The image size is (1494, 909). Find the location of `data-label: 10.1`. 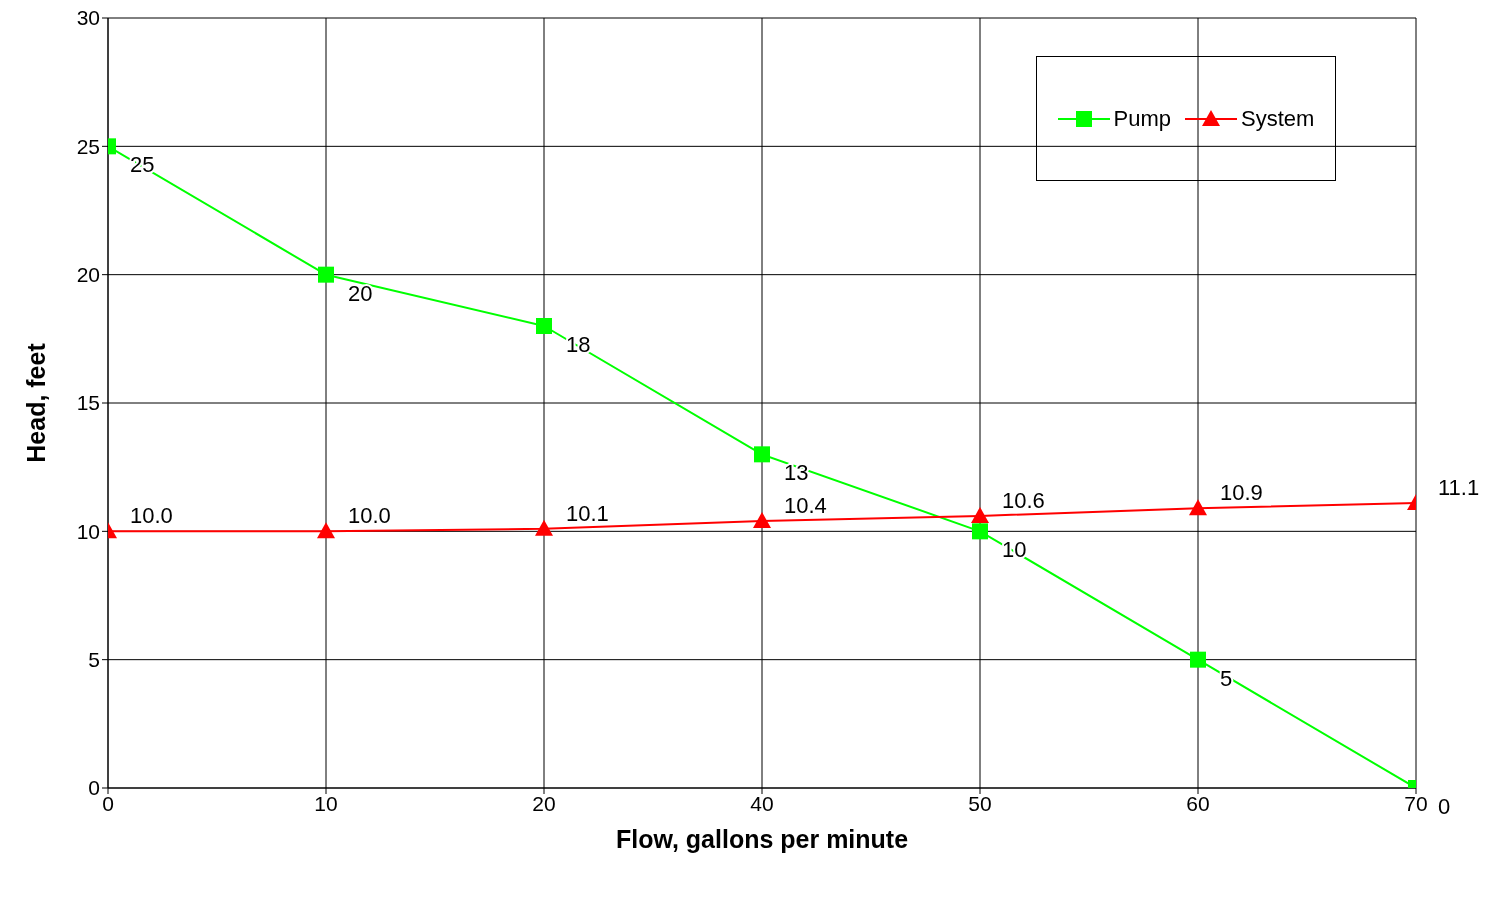

data-label: 10.1 is located at coordinates (587, 513).